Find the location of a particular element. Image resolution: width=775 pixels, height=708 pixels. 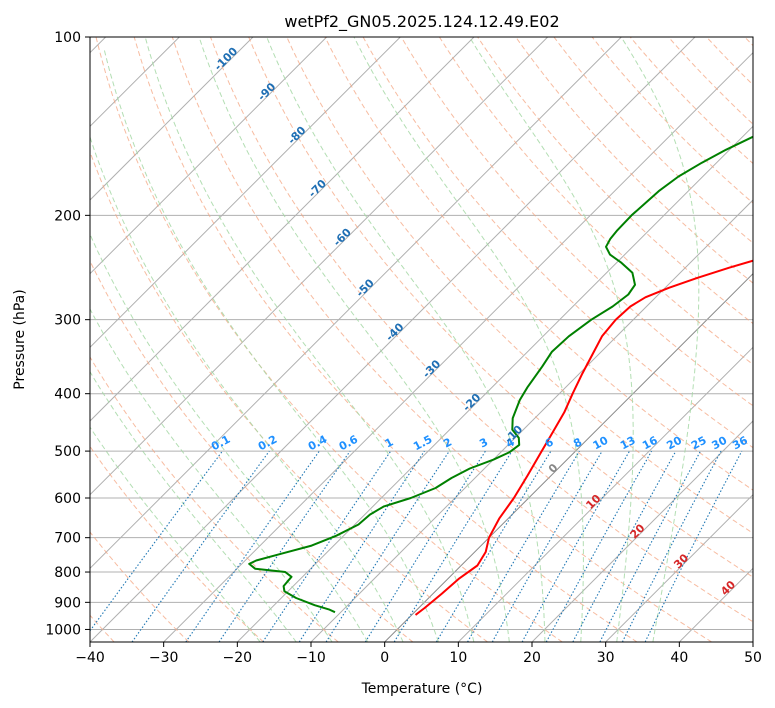

mixing-ratio-label: 36 is located at coordinates (740, 443).